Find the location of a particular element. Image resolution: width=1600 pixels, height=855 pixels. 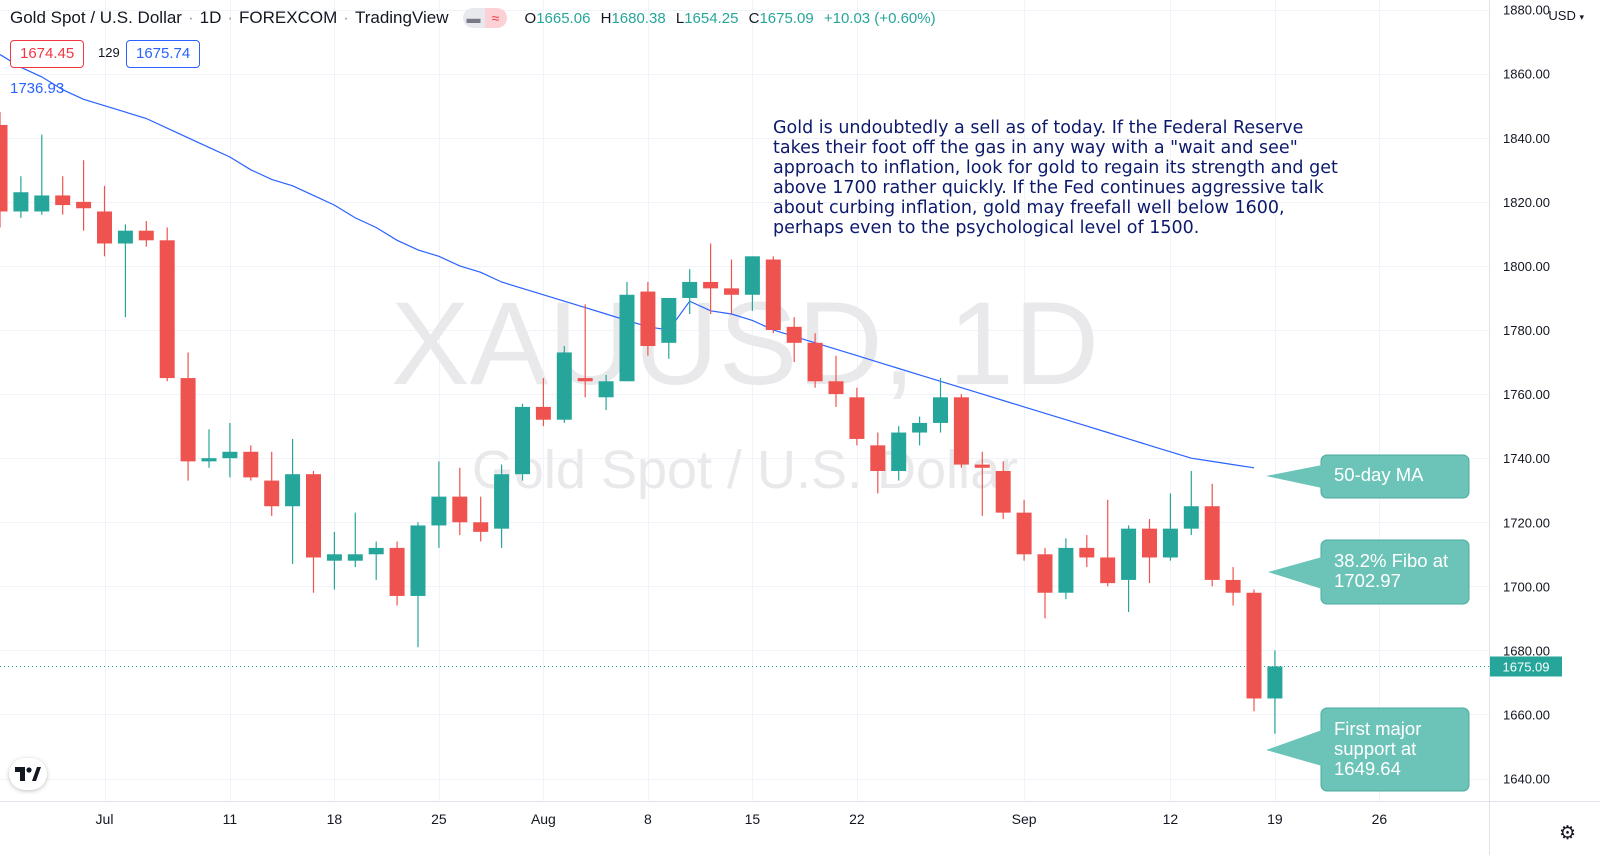

x-tick-label: Aug is located at coordinates (543, 819).